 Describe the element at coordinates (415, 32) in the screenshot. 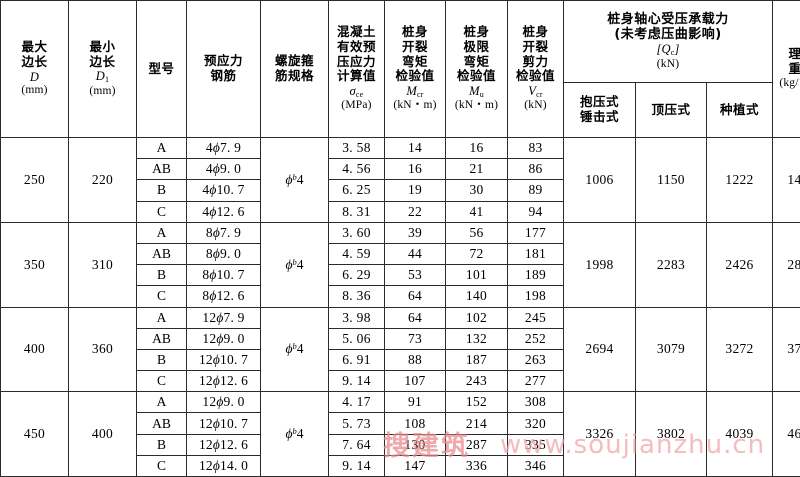

I see `header-mcr-l1: 桩身` at that location.